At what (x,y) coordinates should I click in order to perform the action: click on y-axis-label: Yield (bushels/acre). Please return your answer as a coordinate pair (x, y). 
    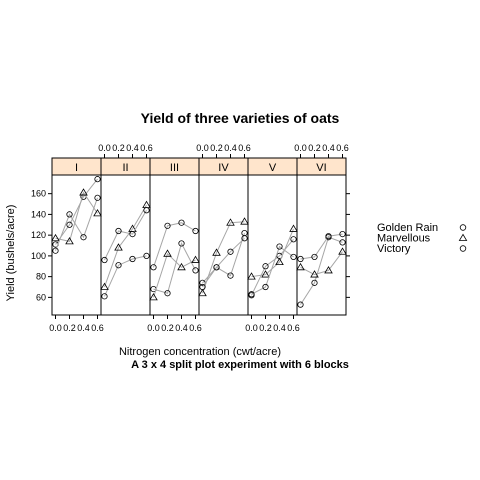
    Looking at the image, I should click on (11, 253).